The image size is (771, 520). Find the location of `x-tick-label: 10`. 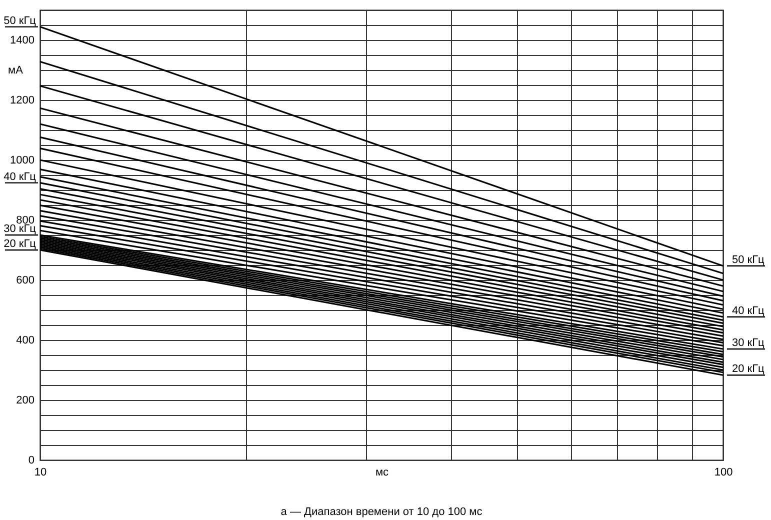

x-tick-label: 10 is located at coordinates (40, 472).